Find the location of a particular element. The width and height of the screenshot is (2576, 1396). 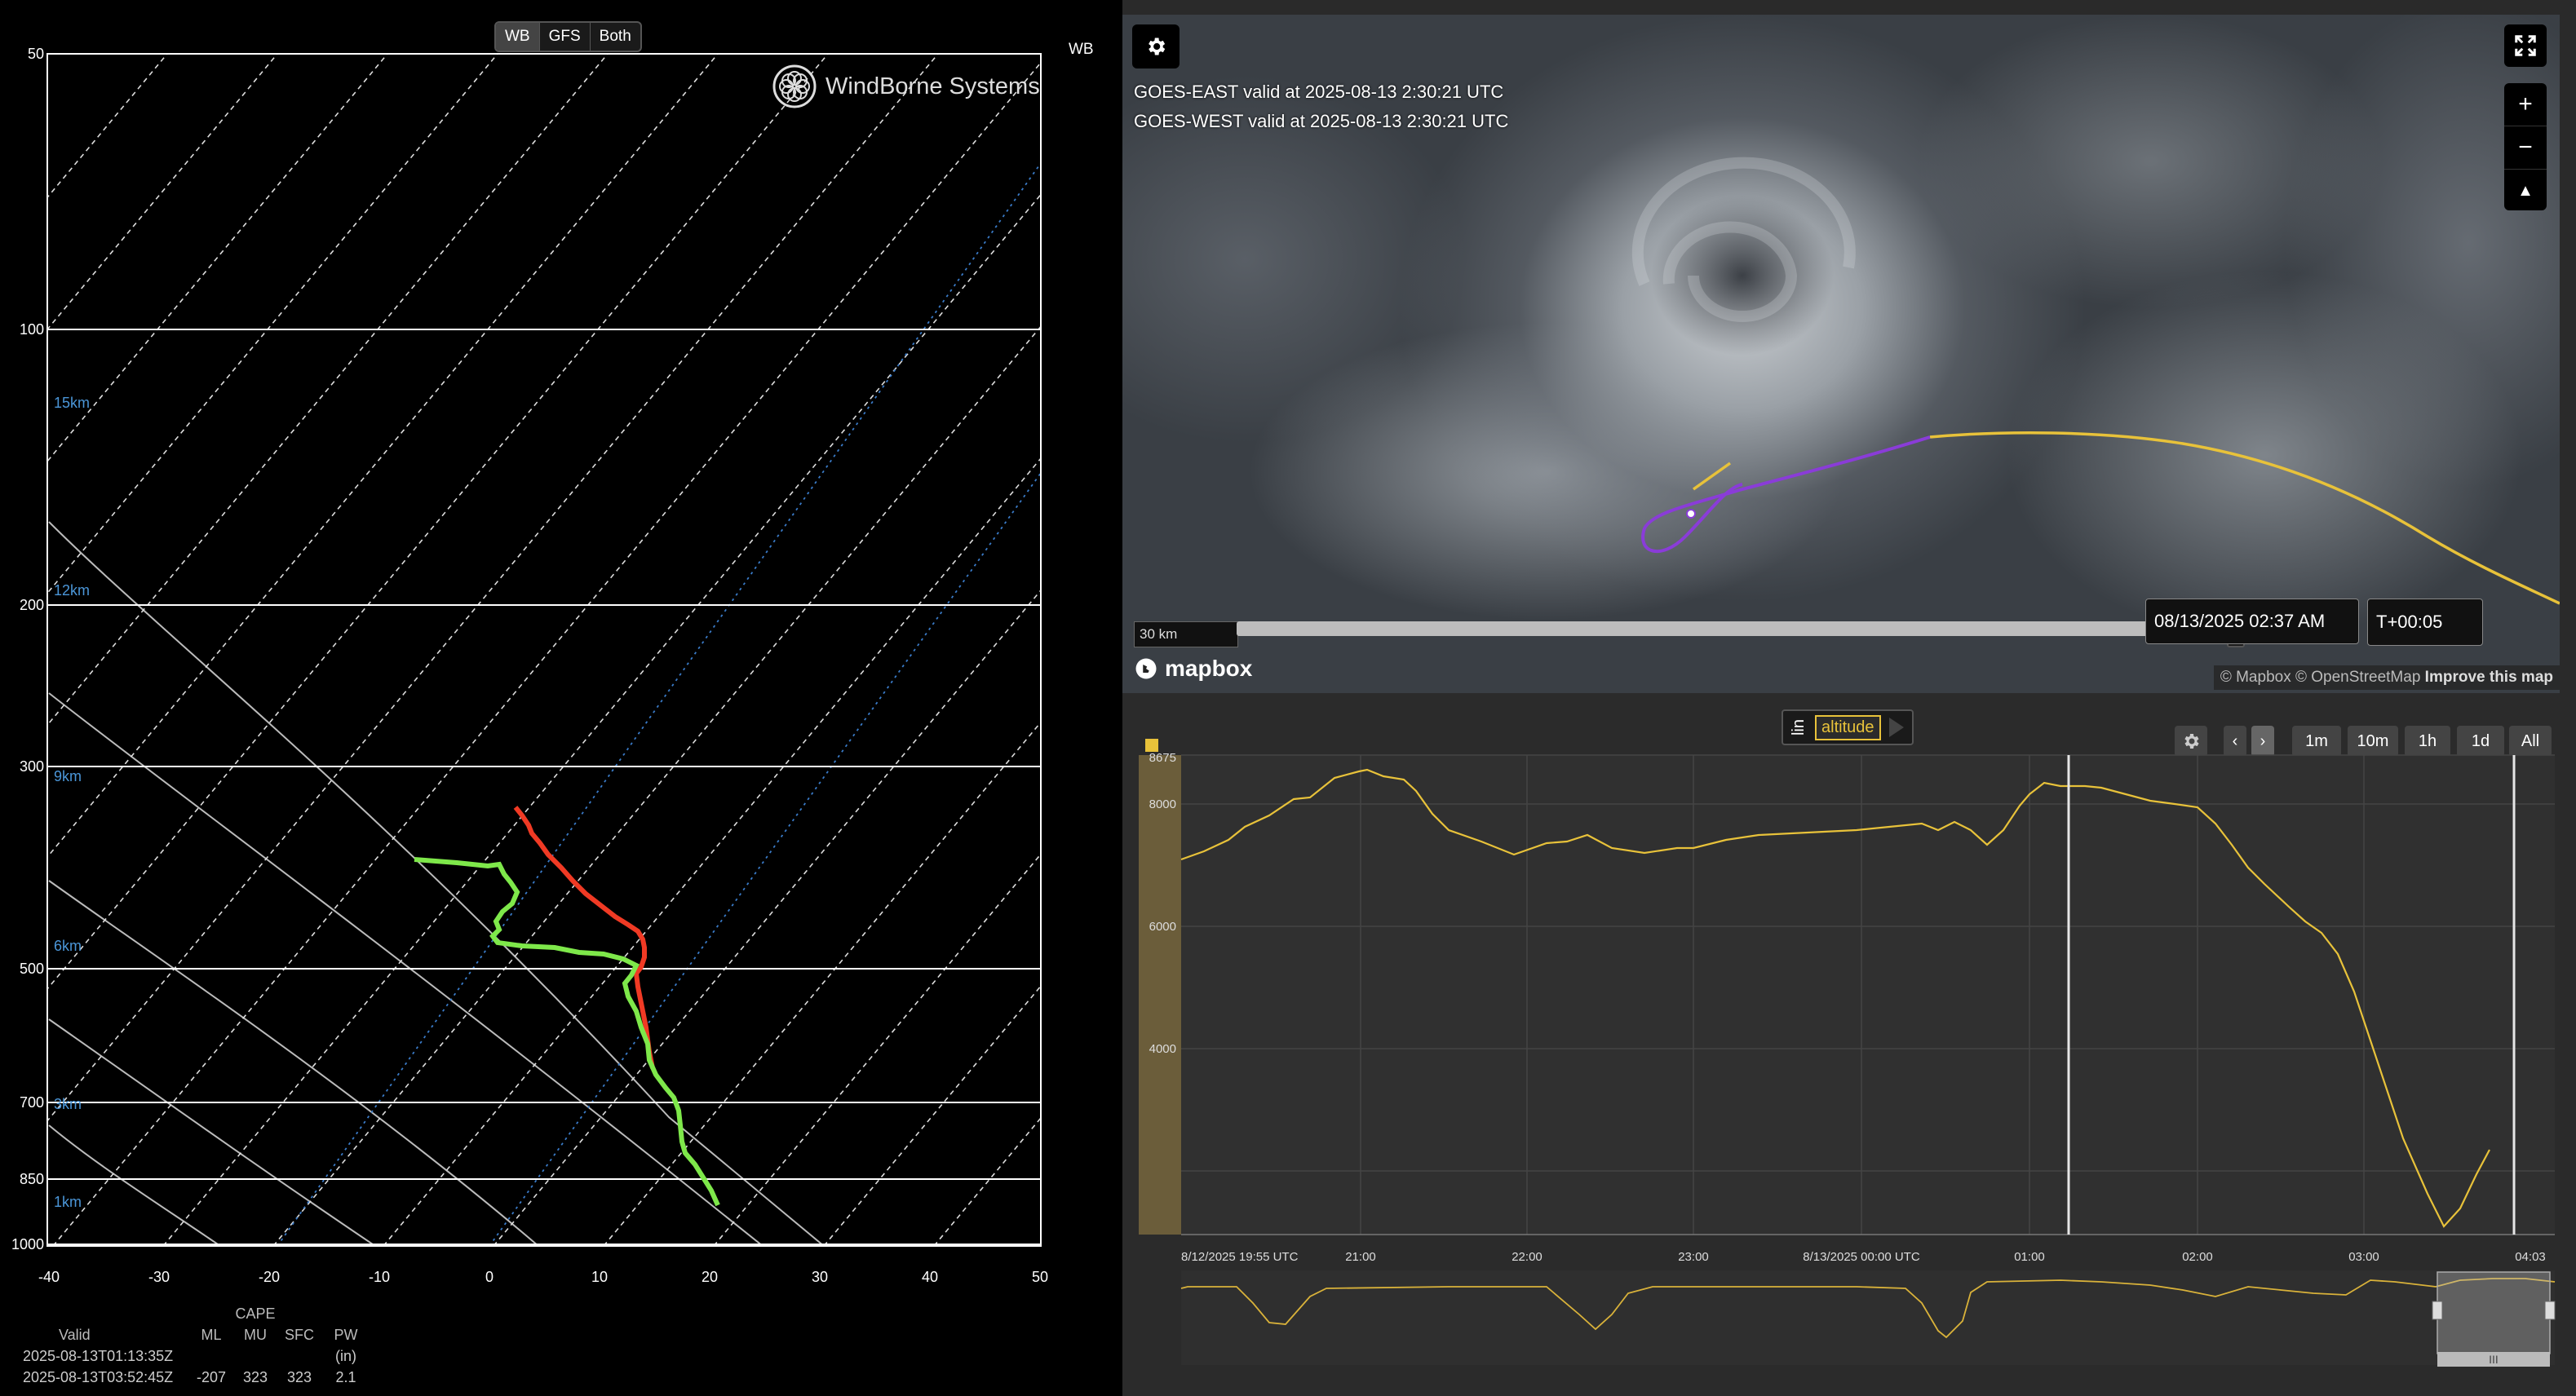

range-1m-button: 1m is located at coordinates (2316, 741).